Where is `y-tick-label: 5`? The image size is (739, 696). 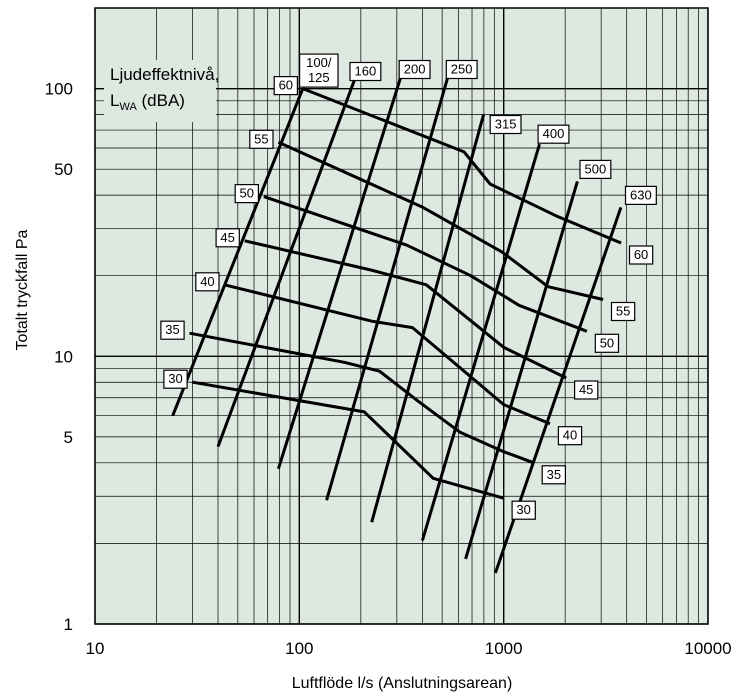 y-tick-label: 5 is located at coordinates (68, 437).